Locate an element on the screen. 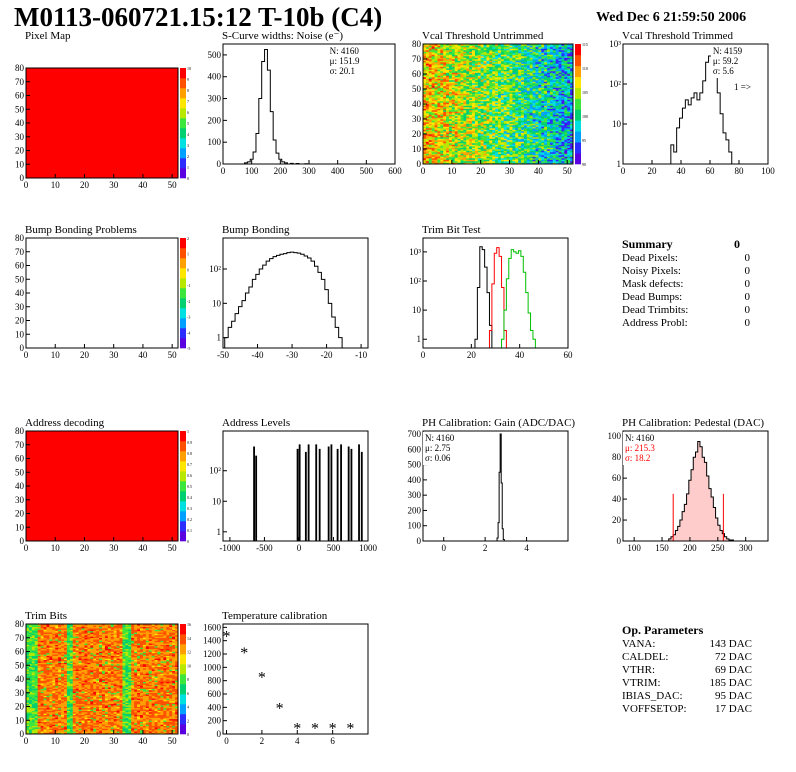 This screenshot has height=772, width=796. chart-title: Trim Bit Test is located at coordinates (451, 230).